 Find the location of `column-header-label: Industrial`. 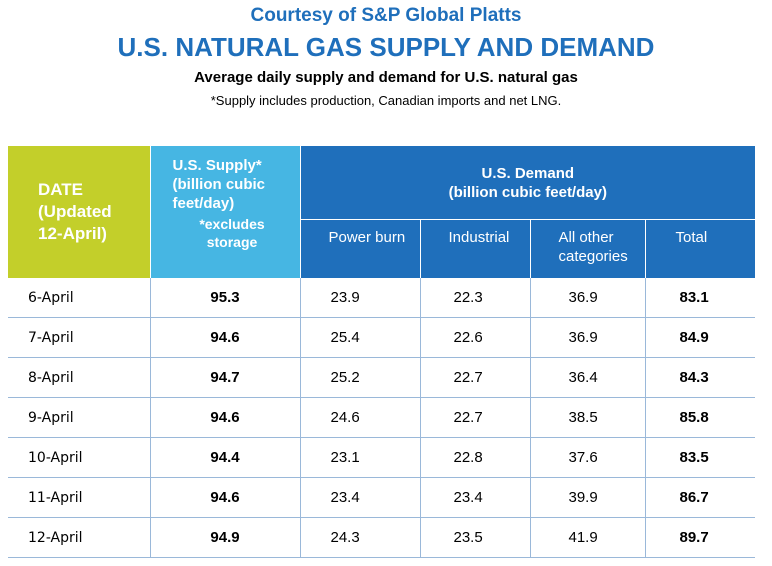

column-header-label: Industrial is located at coordinates (479, 237).